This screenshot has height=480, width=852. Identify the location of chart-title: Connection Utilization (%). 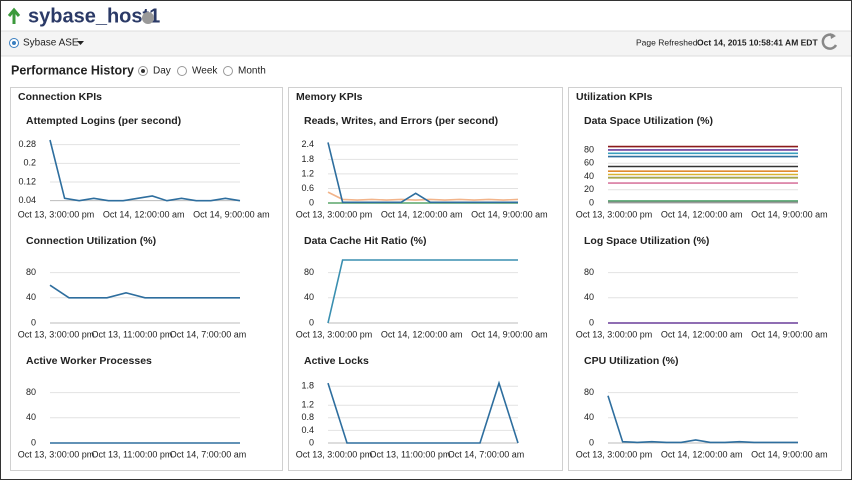
(91, 241).